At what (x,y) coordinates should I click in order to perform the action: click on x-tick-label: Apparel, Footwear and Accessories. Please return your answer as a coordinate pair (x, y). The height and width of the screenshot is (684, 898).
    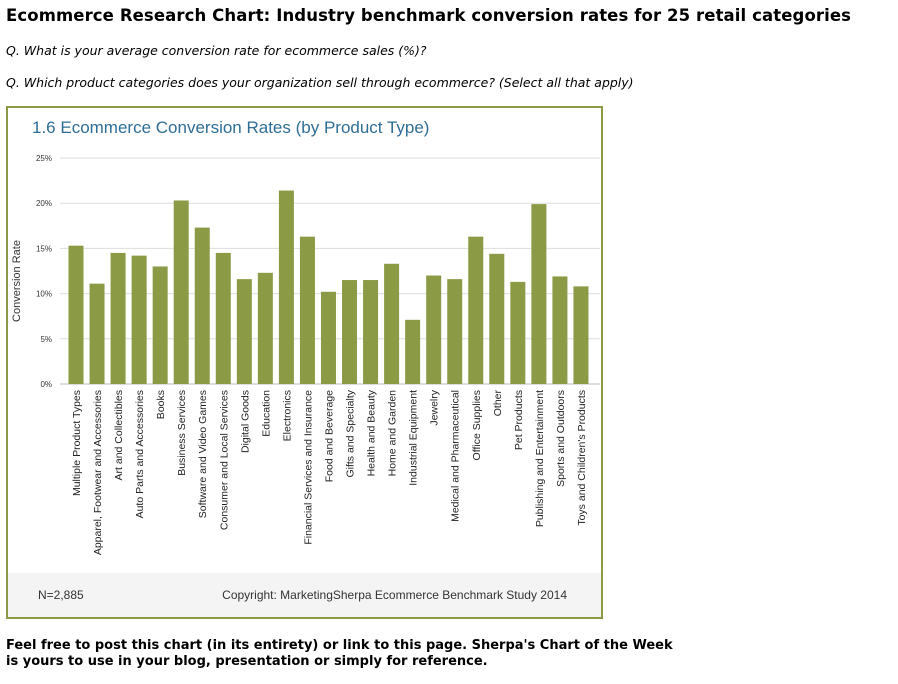
    Looking at the image, I should click on (98, 472).